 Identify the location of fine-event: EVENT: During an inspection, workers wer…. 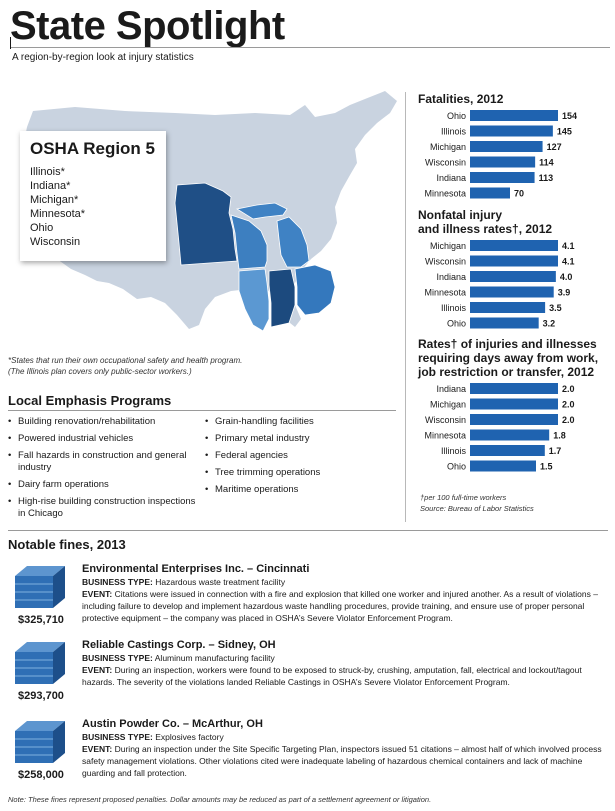
(343, 676).